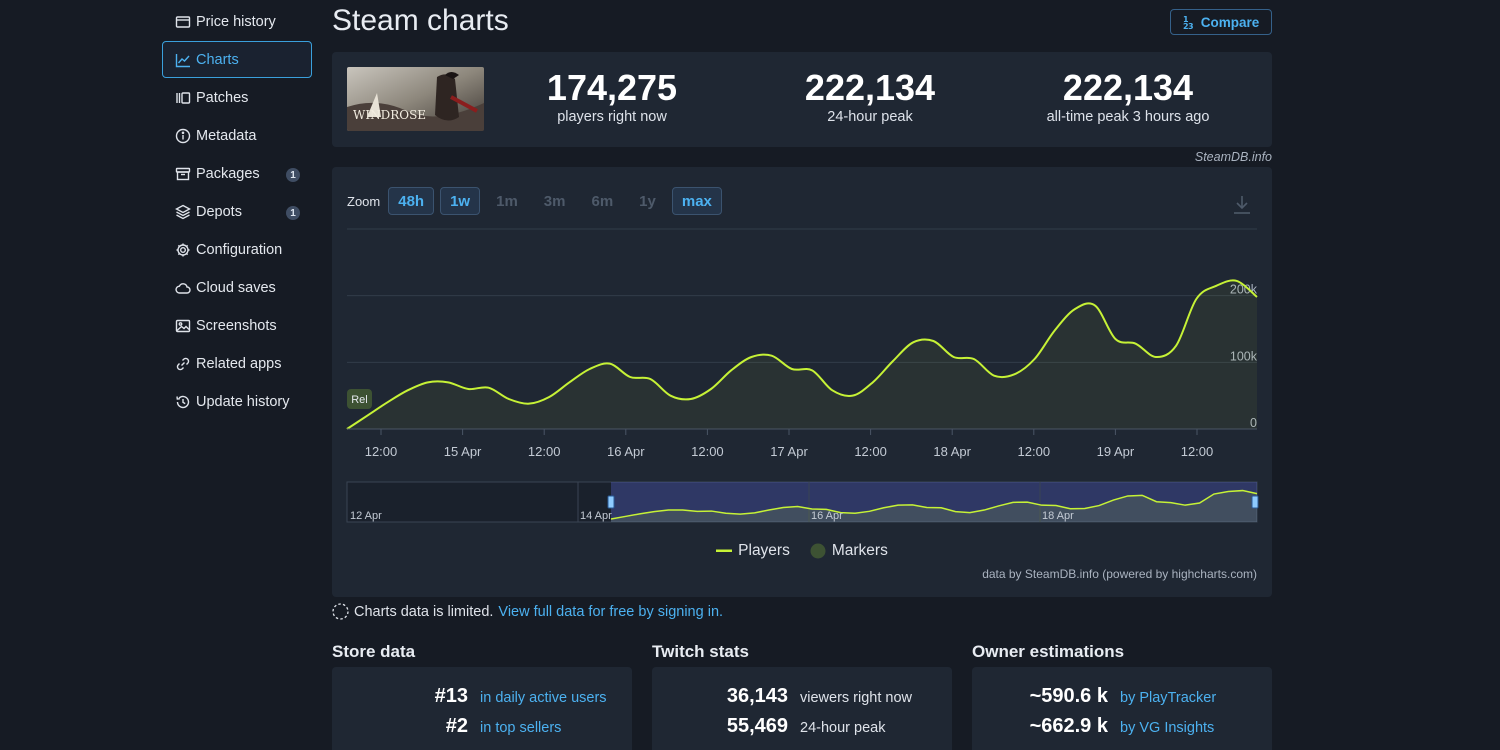 The image size is (1500, 750). Describe the element at coordinates (507, 201) in the screenshot. I see `zoom-1m-button: 1m` at that location.